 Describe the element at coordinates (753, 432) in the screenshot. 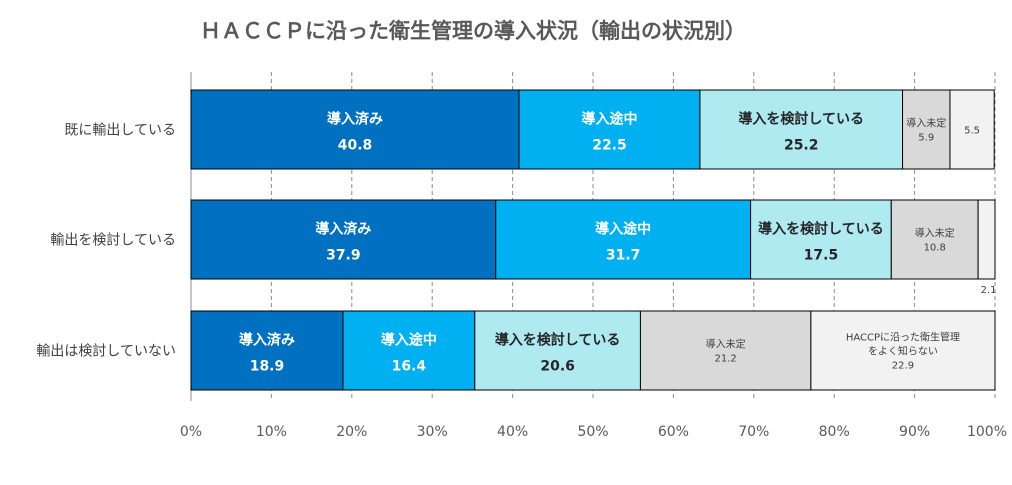

I see `x-tick-label: 70%` at that location.